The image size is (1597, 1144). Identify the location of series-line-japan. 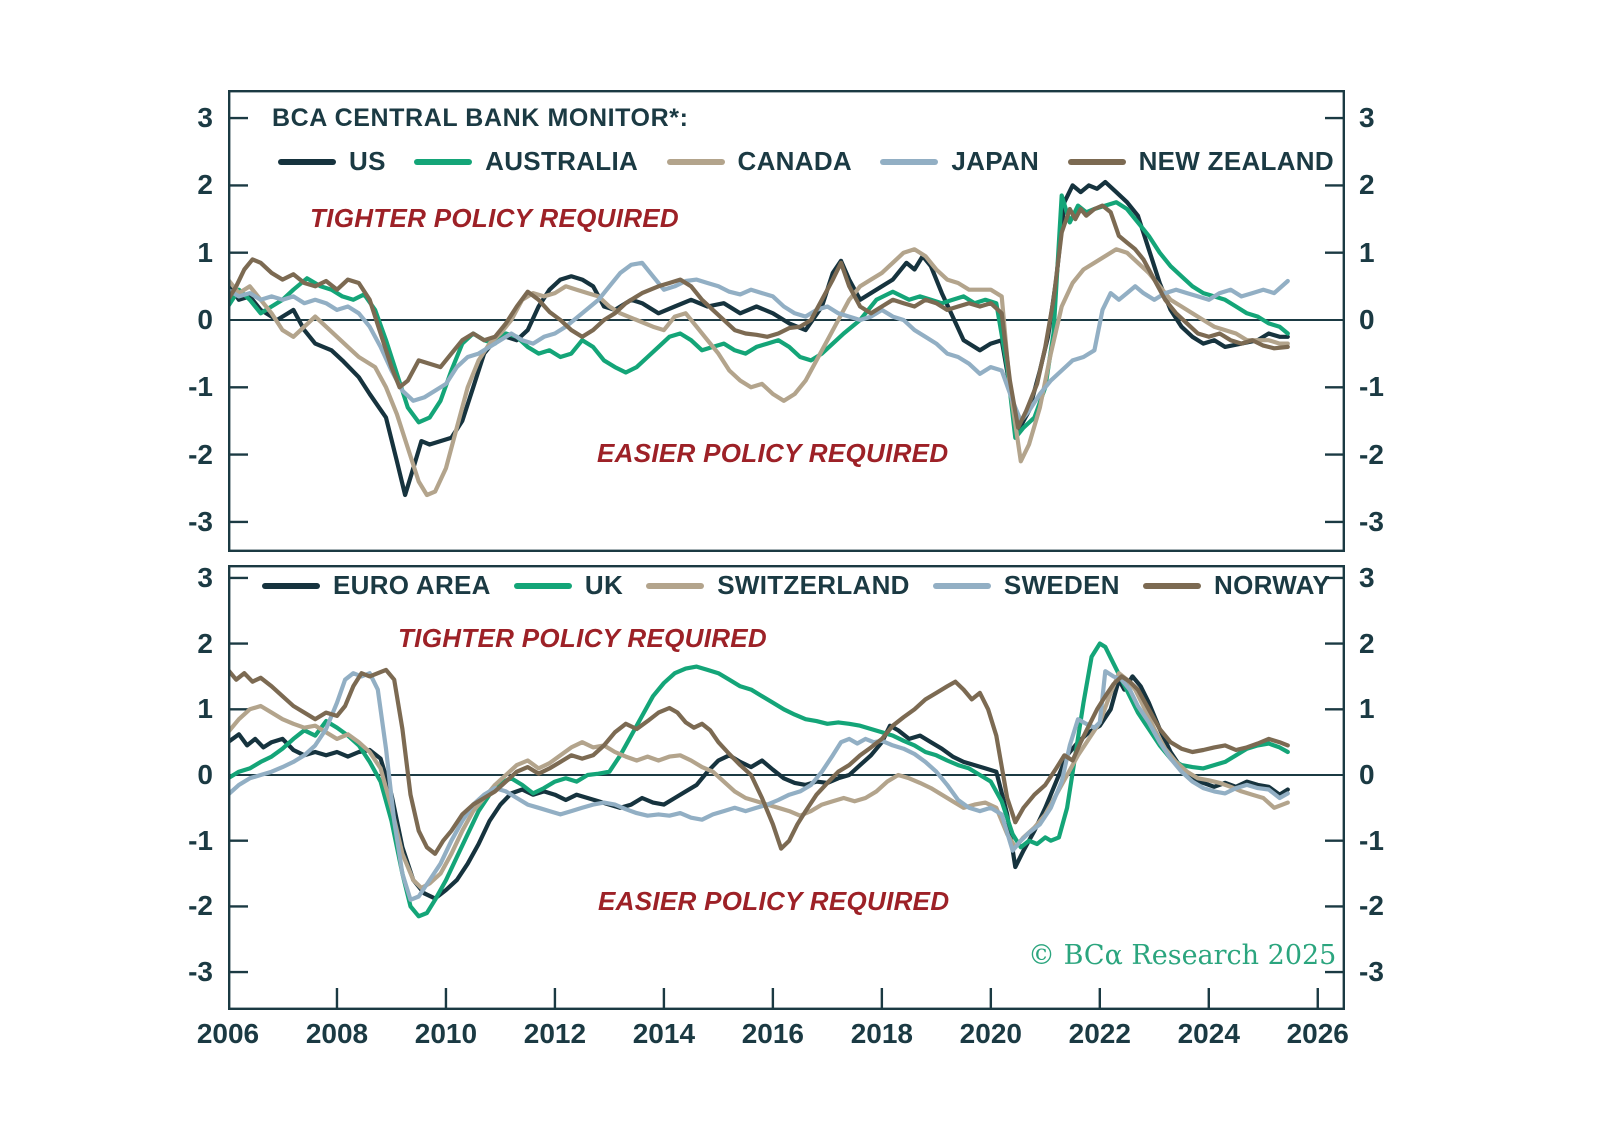
(759, 341).